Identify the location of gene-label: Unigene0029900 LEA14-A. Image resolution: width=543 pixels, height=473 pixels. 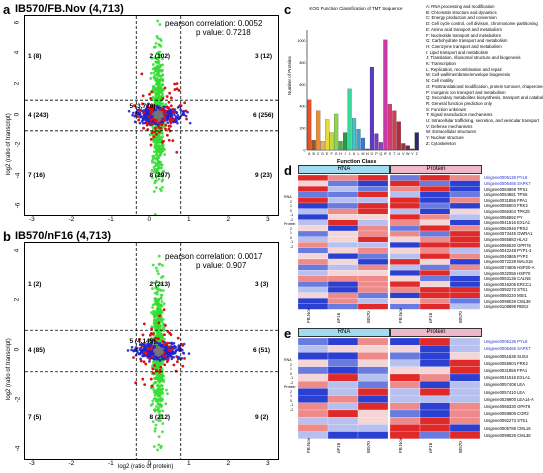
(509, 399).